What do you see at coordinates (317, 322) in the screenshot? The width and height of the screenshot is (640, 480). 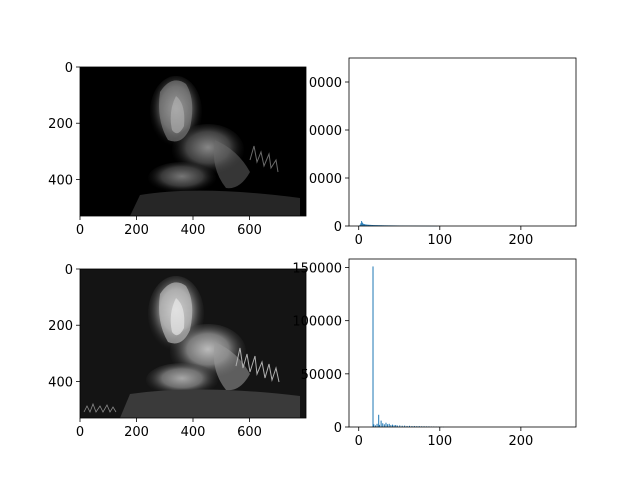 I see `y-tick-label: 100000` at bounding box center [317, 322].